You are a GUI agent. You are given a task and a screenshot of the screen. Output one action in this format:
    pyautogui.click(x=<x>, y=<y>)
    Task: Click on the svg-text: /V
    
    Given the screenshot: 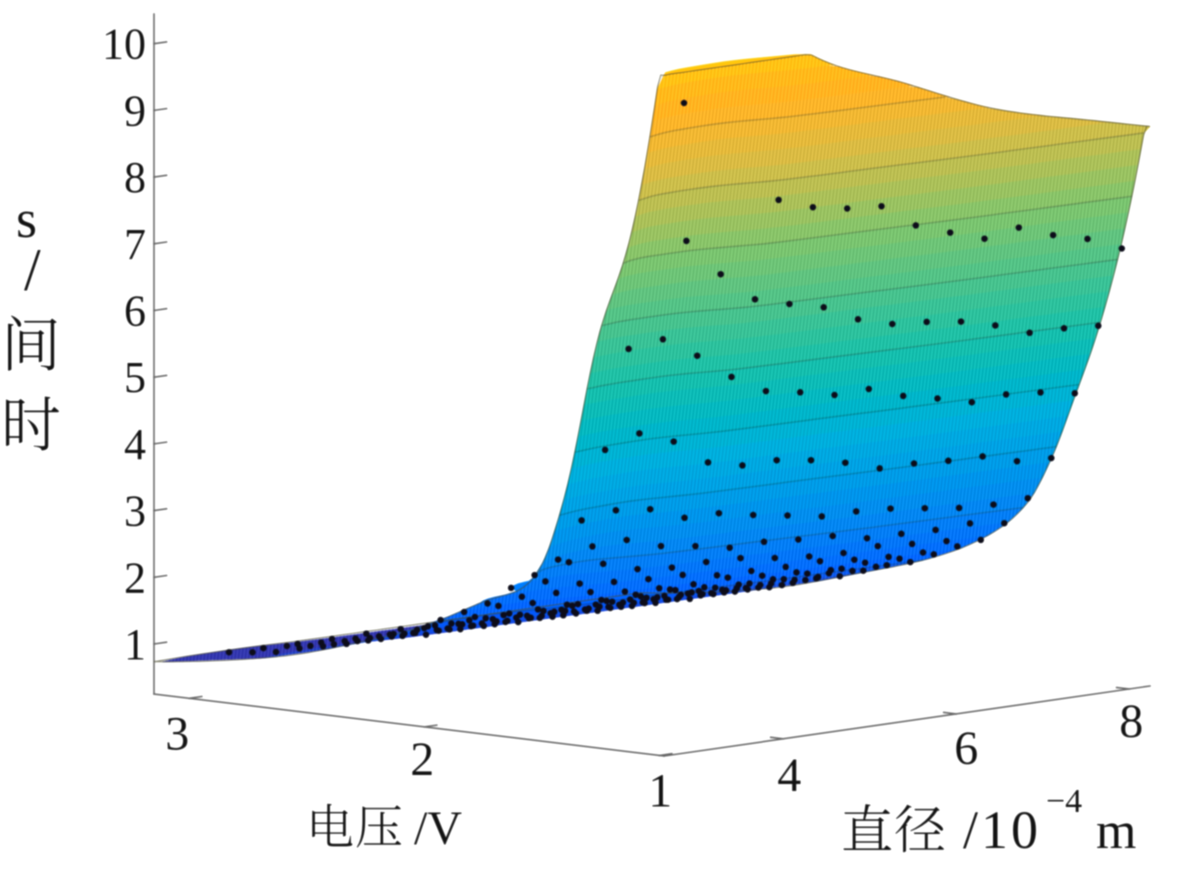 What is the action you would take?
    pyautogui.click(x=438, y=828)
    